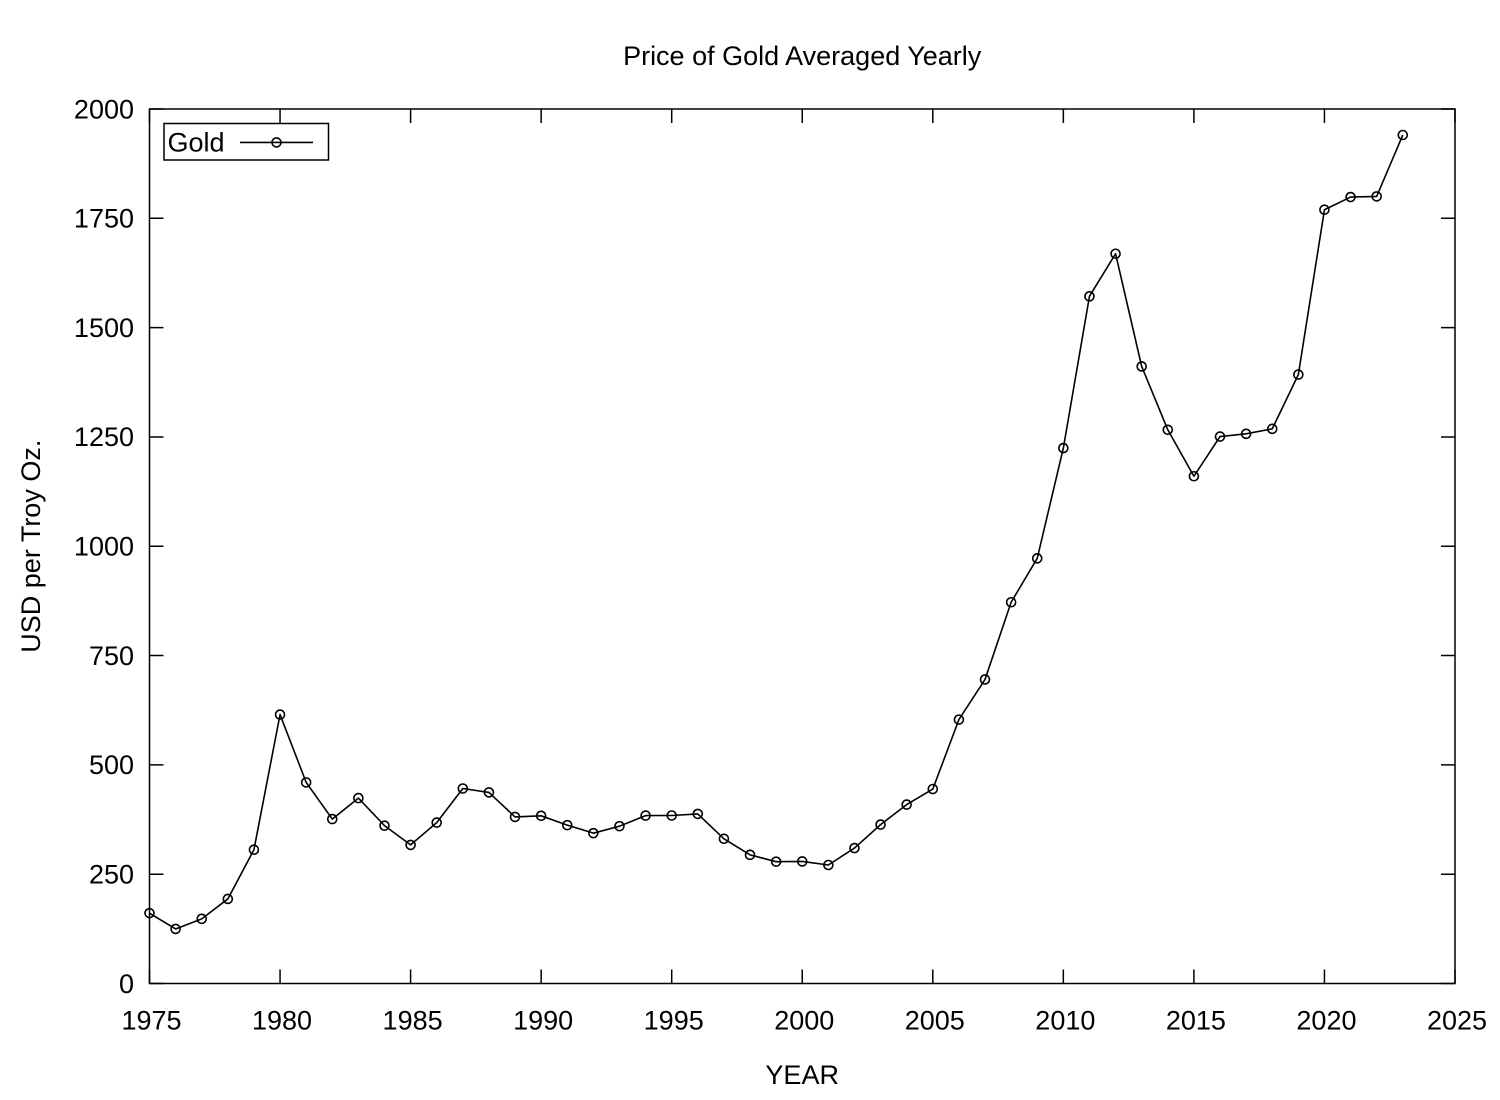 Image resolution: width=1500 pixels, height=1100 pixels. Describe the element at coordinates (104, 219) in the screenshot. I see `svg-text: 1750` at that location.